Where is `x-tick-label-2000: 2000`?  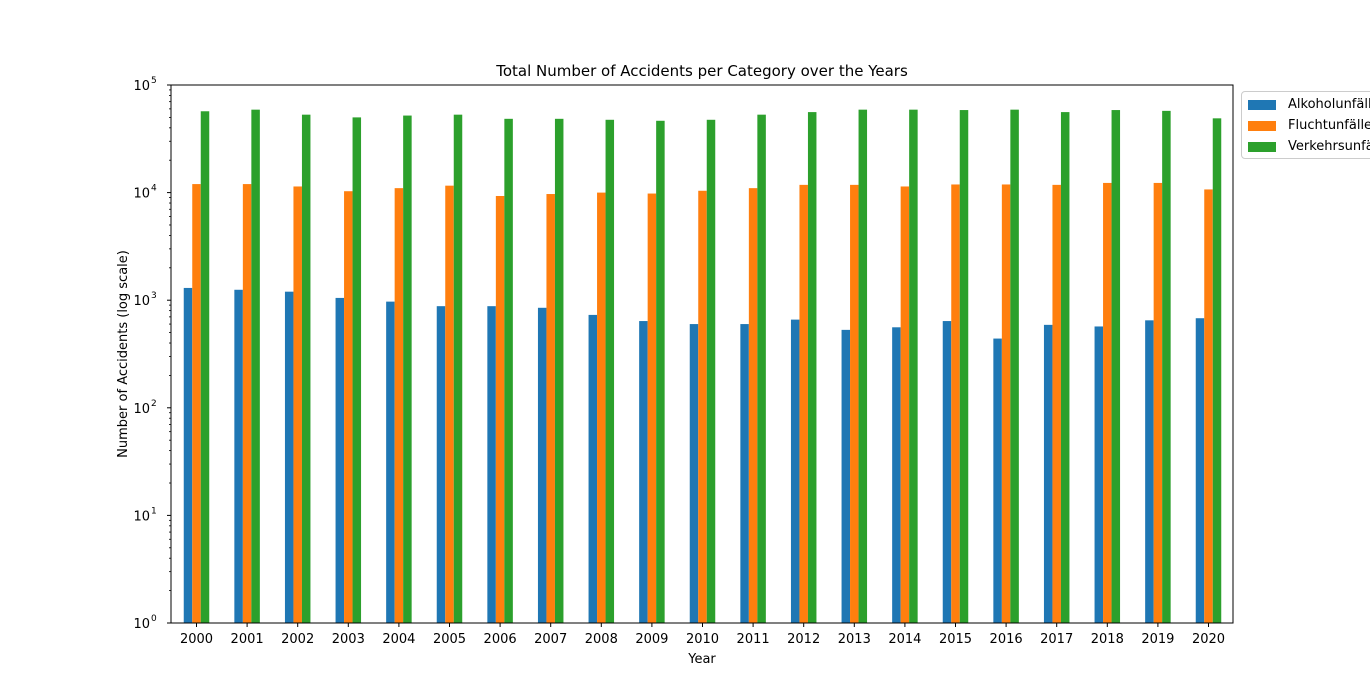
x-tick-label-2000: 2000 is located at coordinates (196, 639).